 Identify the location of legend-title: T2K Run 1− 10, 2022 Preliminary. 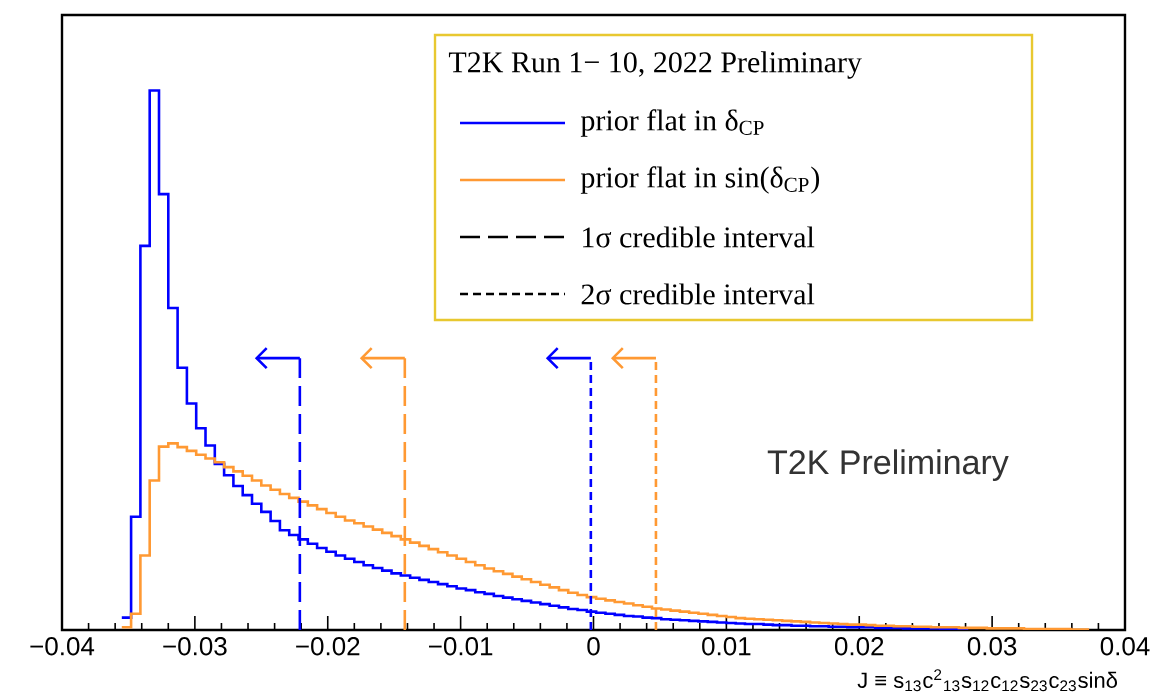
(655, 65).